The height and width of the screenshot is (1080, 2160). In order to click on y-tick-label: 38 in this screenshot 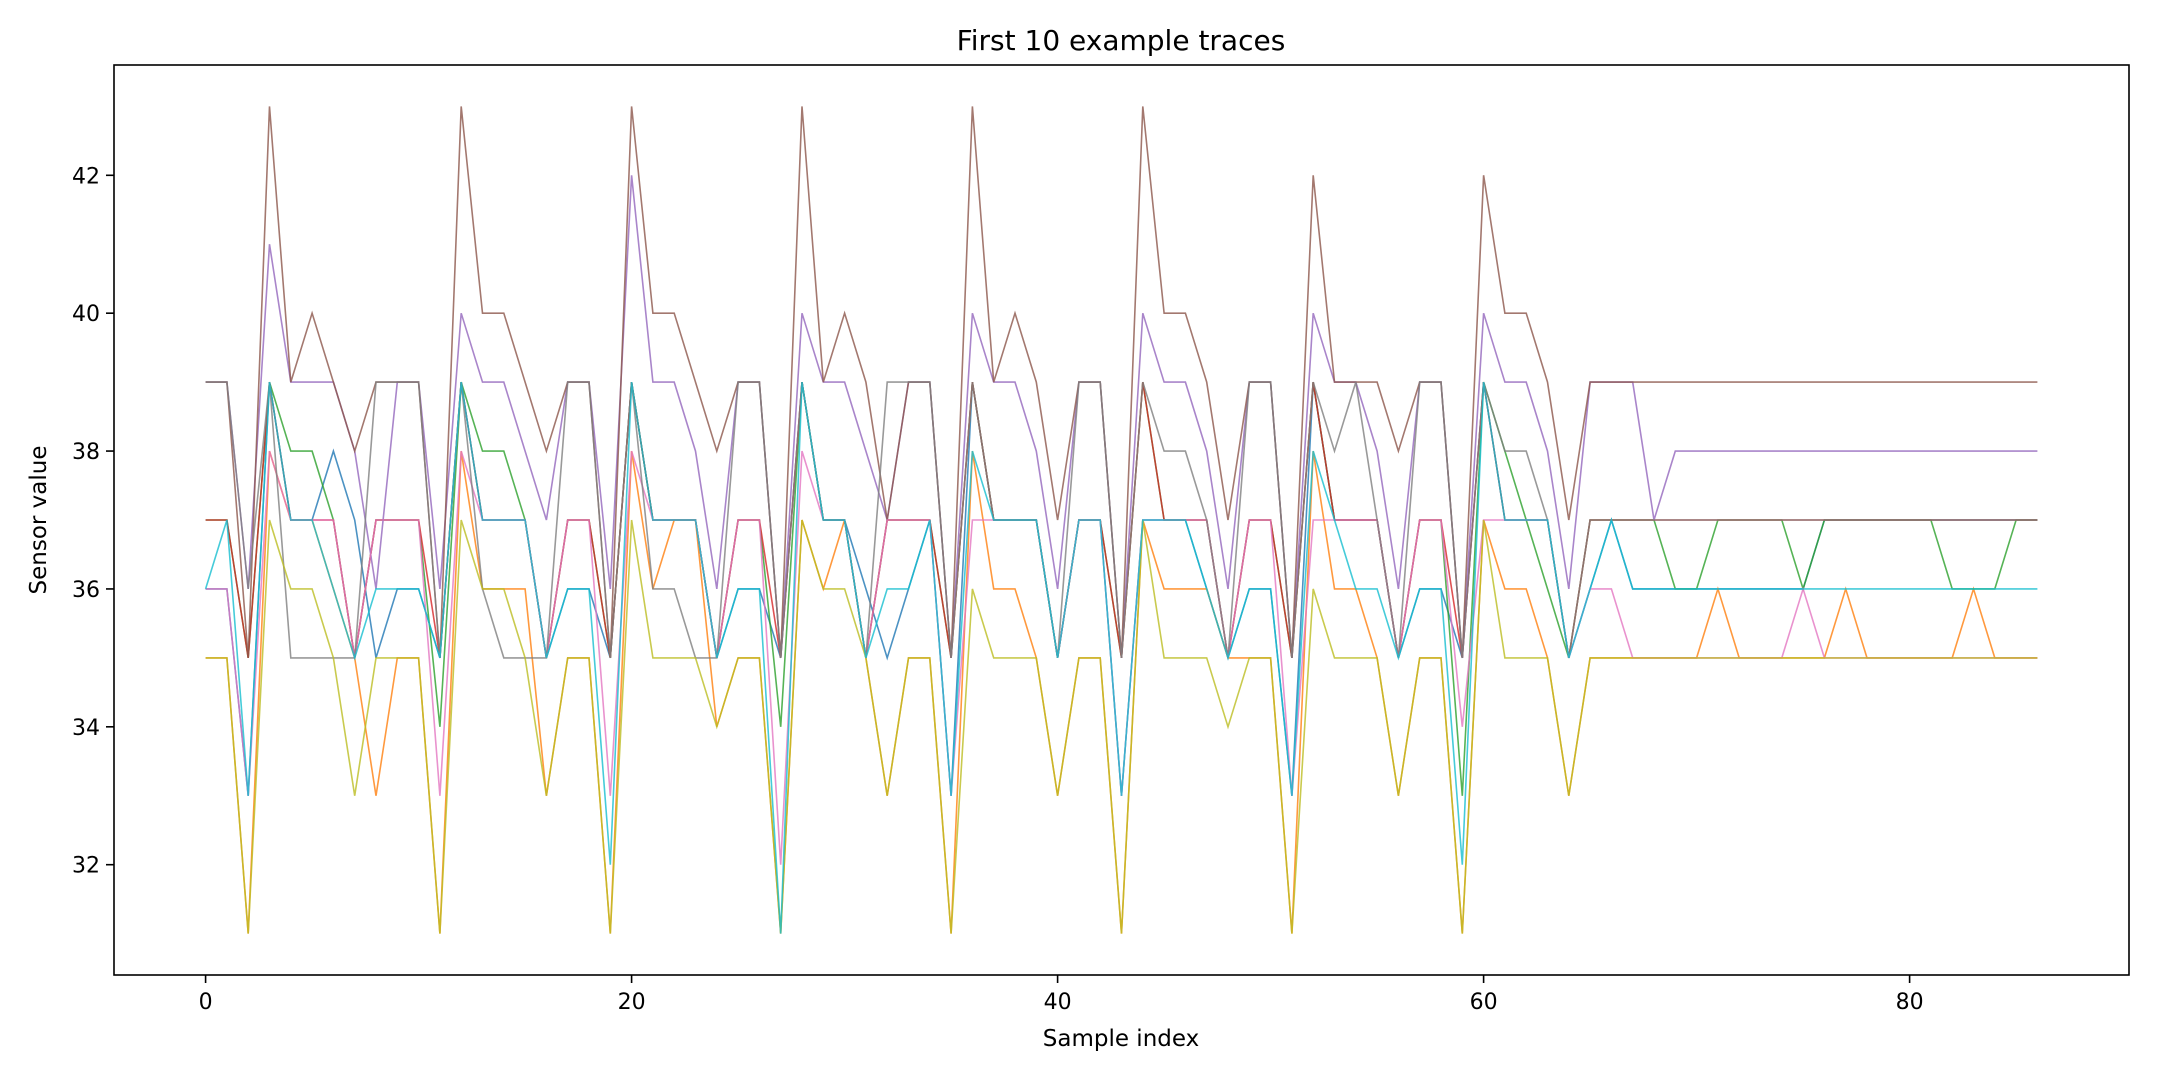, I will do `click(86, 452)`.